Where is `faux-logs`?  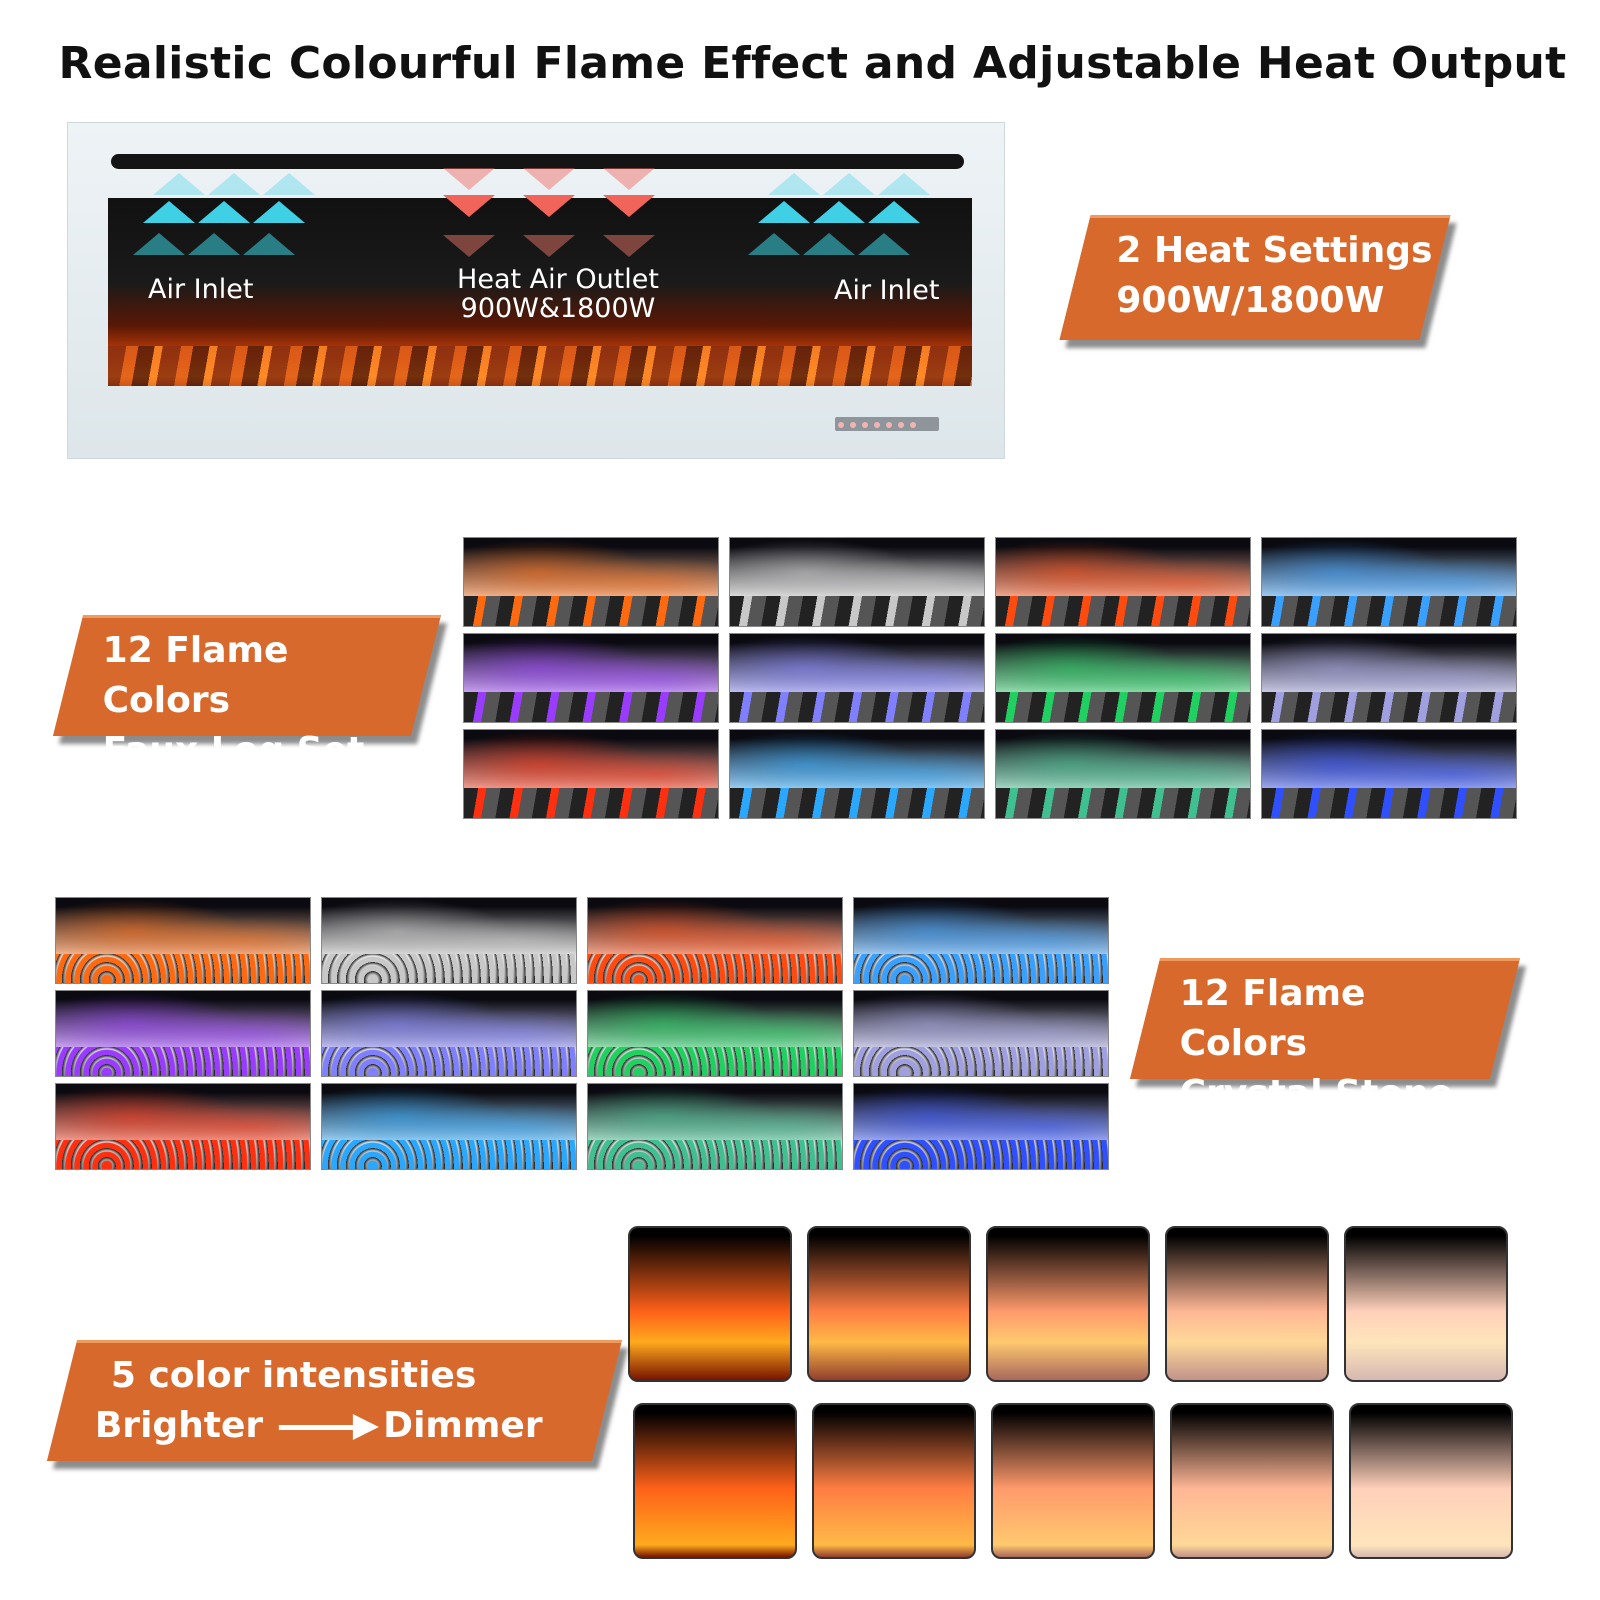
faux-logs is located at coordinates (540, 366).